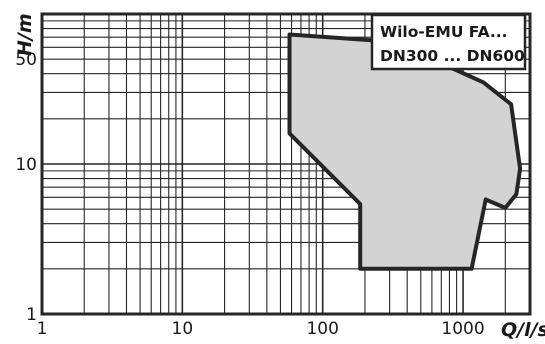 The image size is (545, 344). I want to click on x-axis-label: Q/l/s, so click(523, 330).